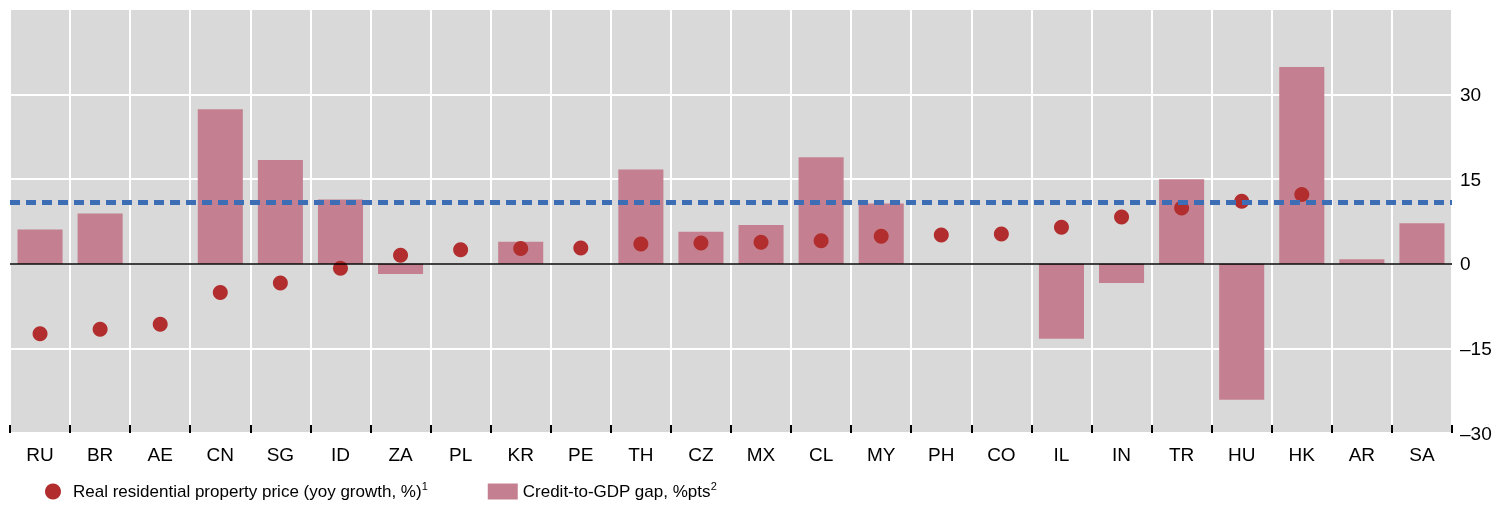 Image resolution: width=1509 pixels, height=509 pixels. Describe the element at coordinates (641, 454) in the screenshot. I see `x-tick-label: TH` at that location.